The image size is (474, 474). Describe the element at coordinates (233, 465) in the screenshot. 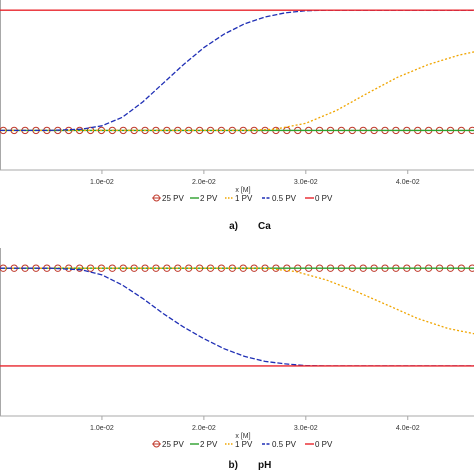

I see `panel-label: b)` at that location.